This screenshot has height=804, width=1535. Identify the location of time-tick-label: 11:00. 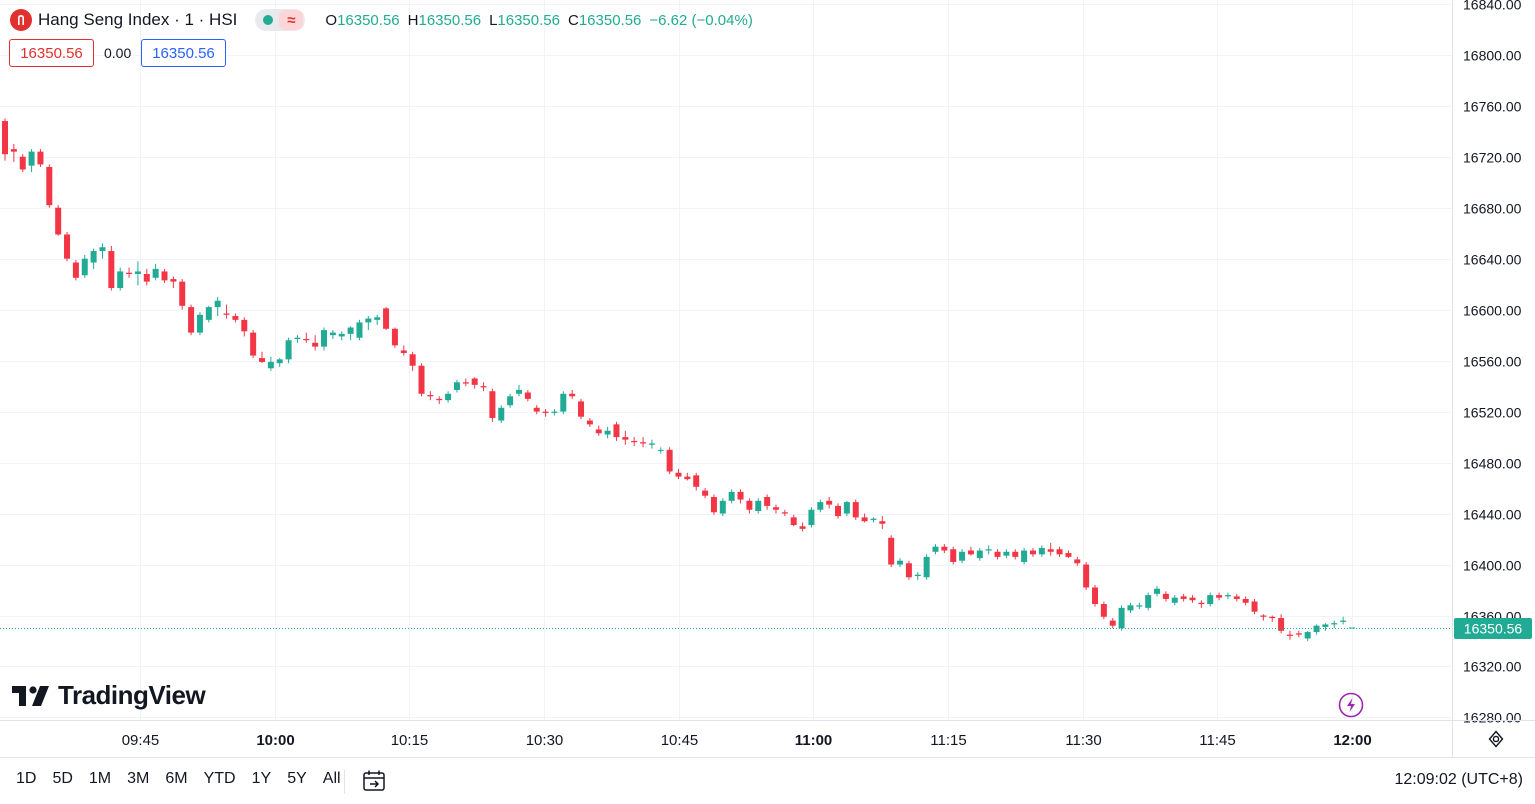
(814, 740).